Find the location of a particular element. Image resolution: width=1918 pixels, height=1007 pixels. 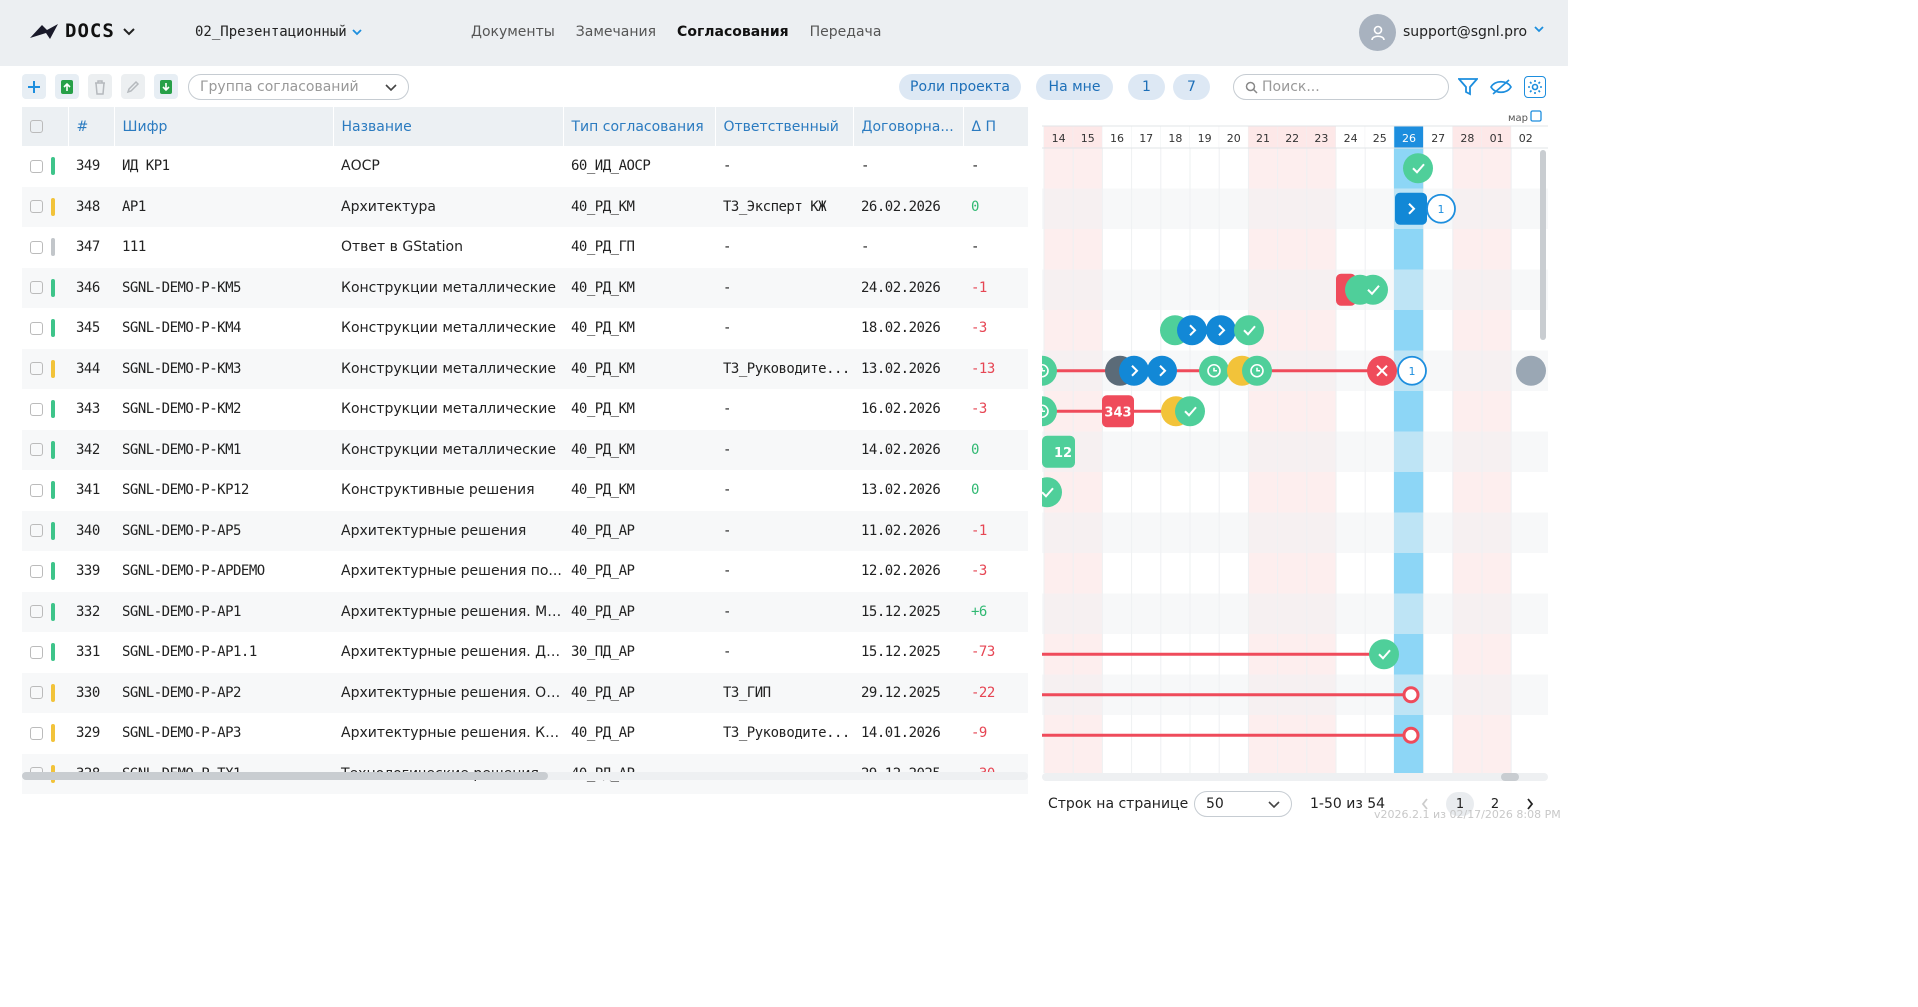

column-header-delta: Δ П is located at coordinates (996, 126).